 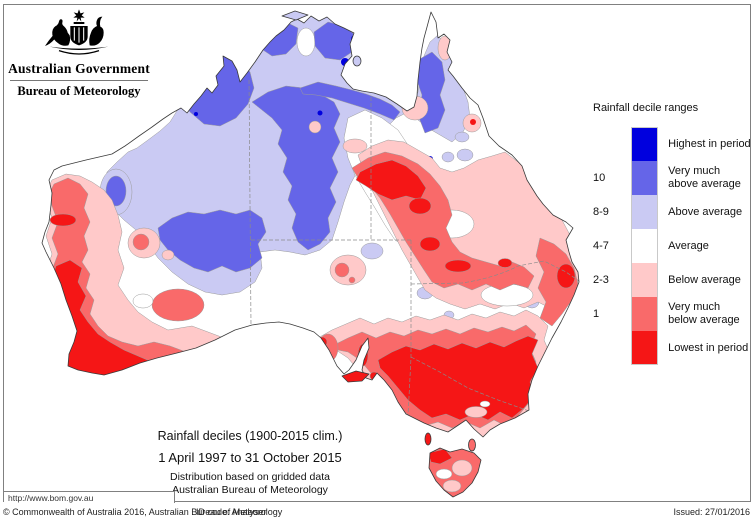 I want to click on legend-row-highest: Highest in period, so click(x=672, y=144).